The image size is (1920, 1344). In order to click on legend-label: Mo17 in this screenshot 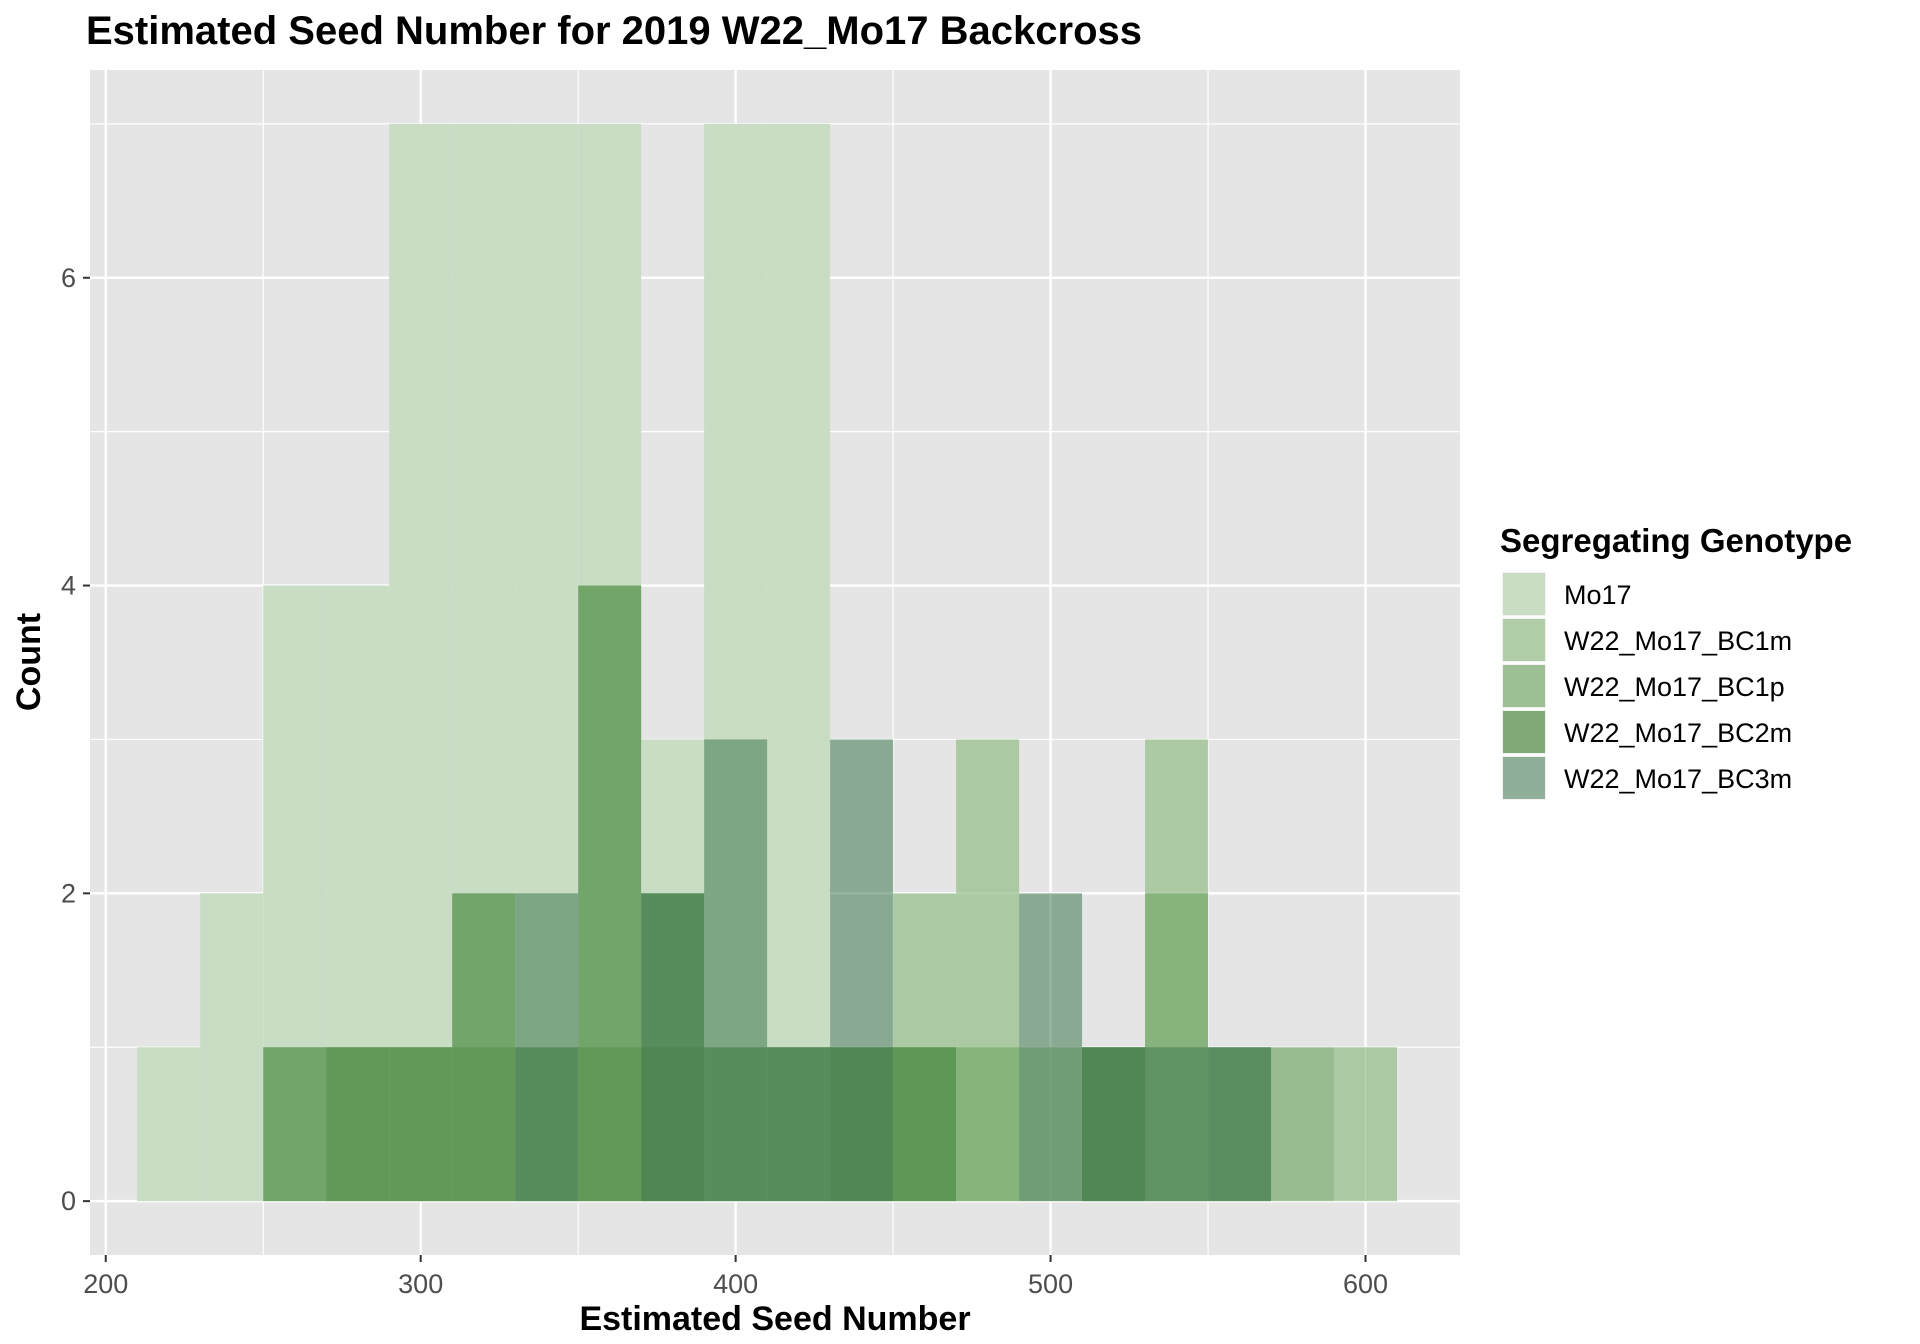, I will do `click(1598, 595)`.